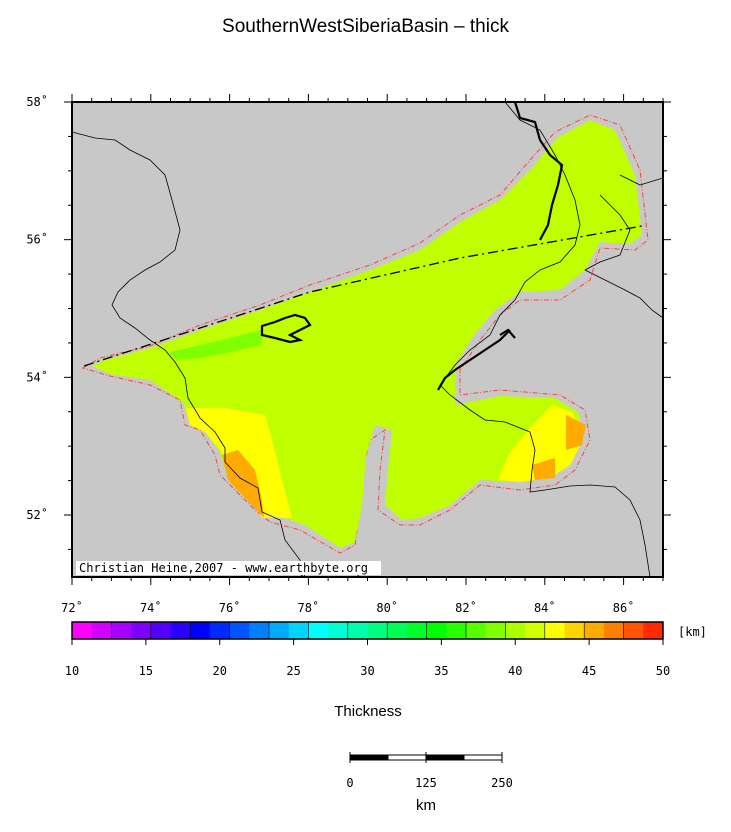 Image resolution: width=731 pixels, height=832 pixels. Describe the element at coordinates (387, 607) in the screenshot. I see `lon-tick-label: 80˚` at that location.